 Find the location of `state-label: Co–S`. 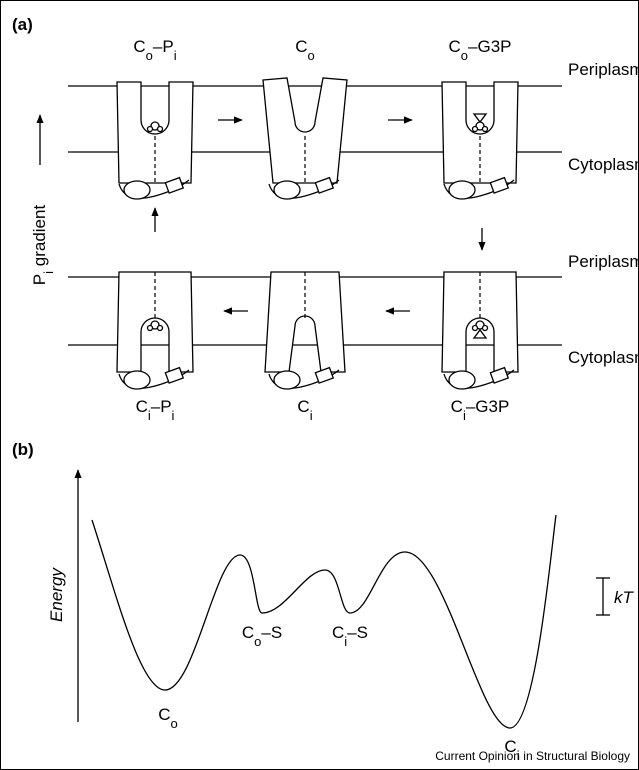

state-label: Co–S is located at coordinates (262, 636).